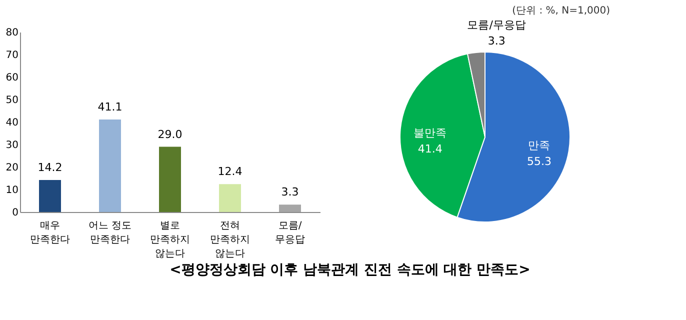 The width and height of the screenshot is (686, 320). Describe the element at coordinates (290, 233) in the screenshot. I see `x-tick-label: 모름/ 무응답` at that location.